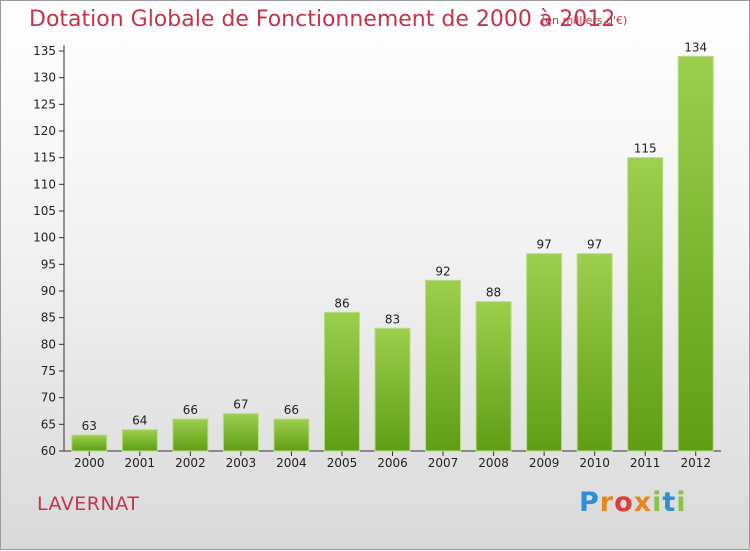  What do you see at coordinates (584, 20) in the screenshot?
I see `chart-subtitle: (en milliers d'€)` at bounding box center [584, 20].